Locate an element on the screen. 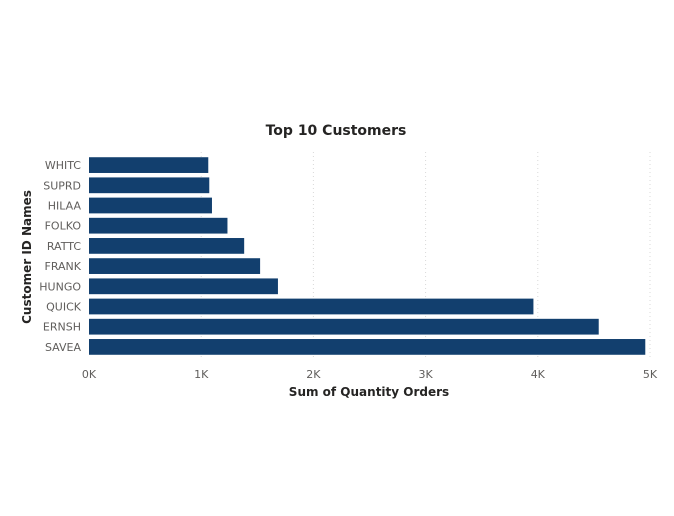 The image size is (674, 516). bar-hungo is located at coordinates (183, 286).